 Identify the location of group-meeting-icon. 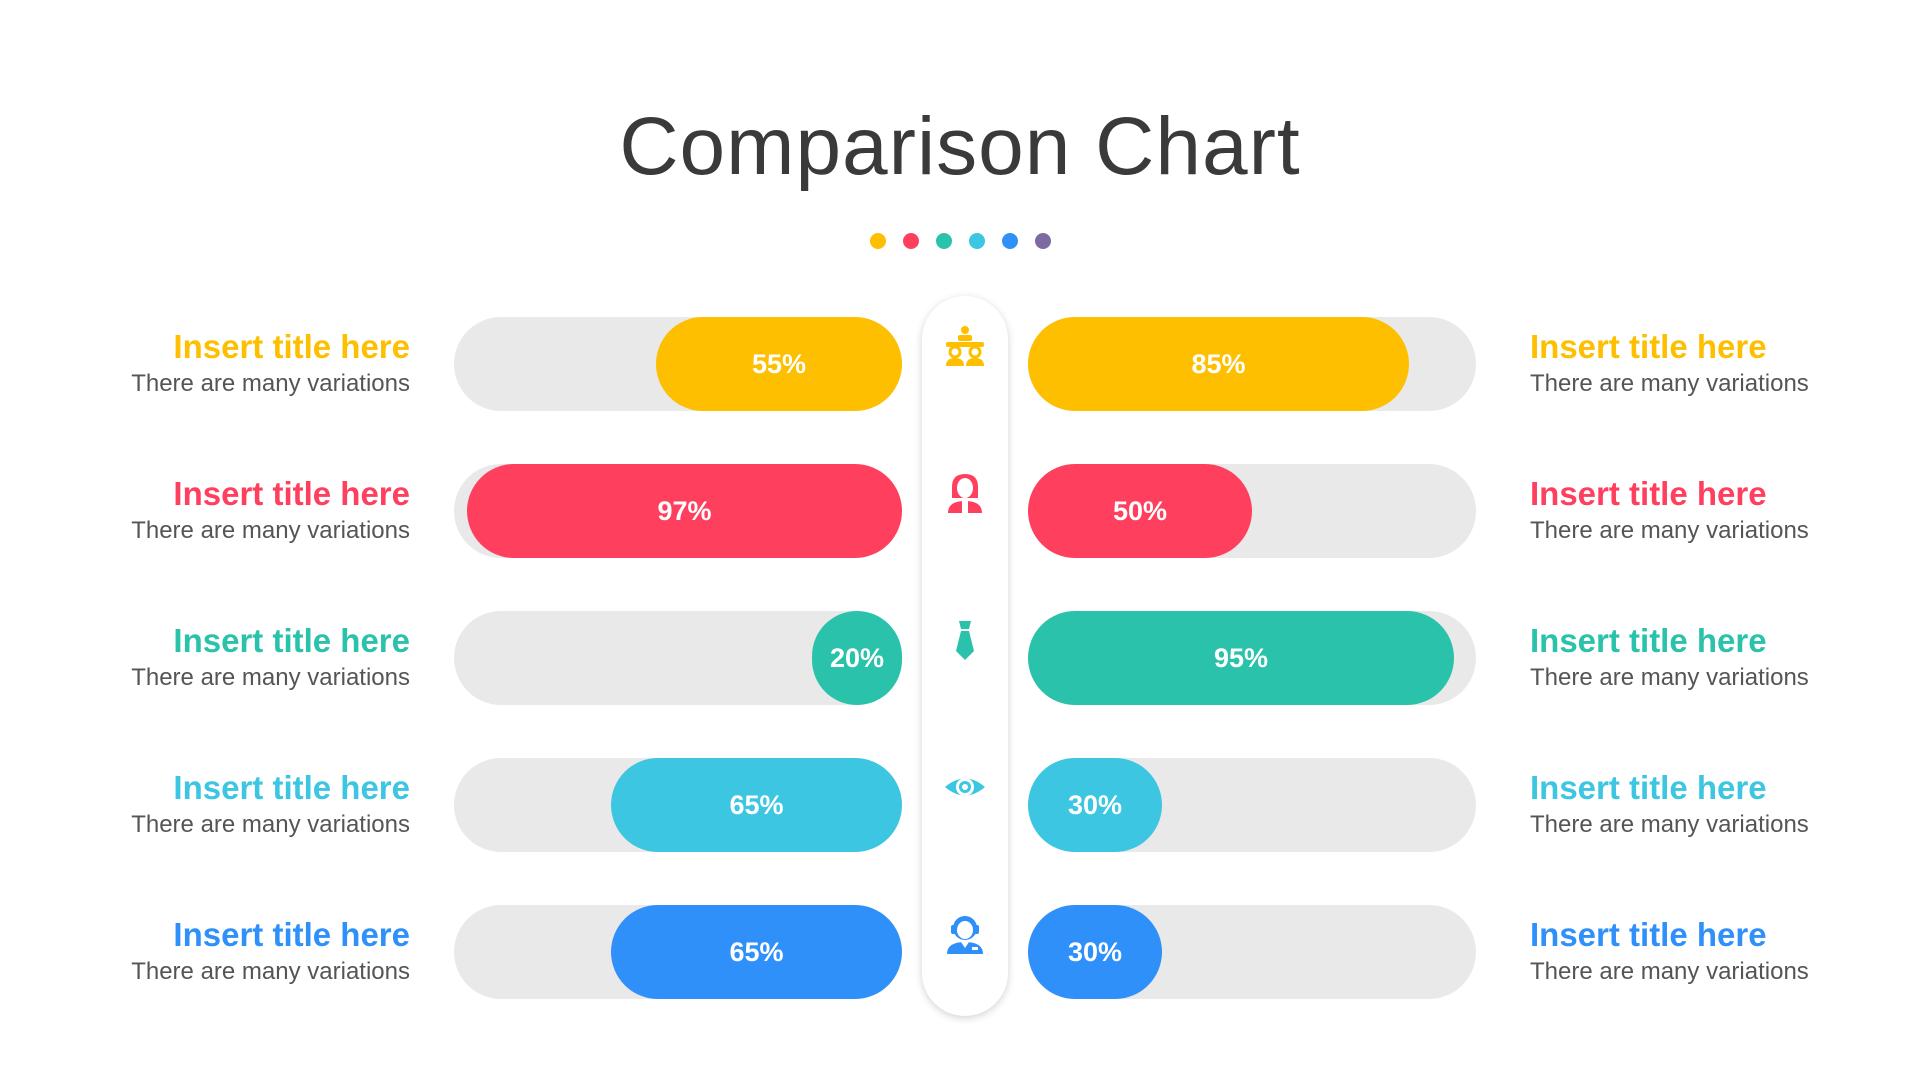
(965, 346).